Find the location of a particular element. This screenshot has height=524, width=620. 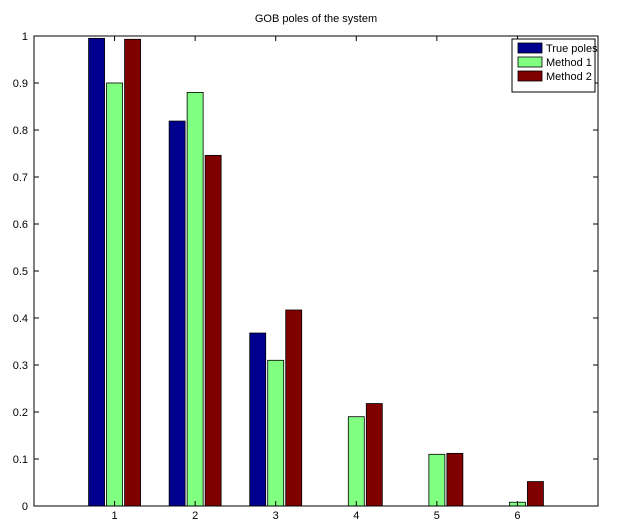

x-tick-label: 5 is located at coordinates (437, 514).